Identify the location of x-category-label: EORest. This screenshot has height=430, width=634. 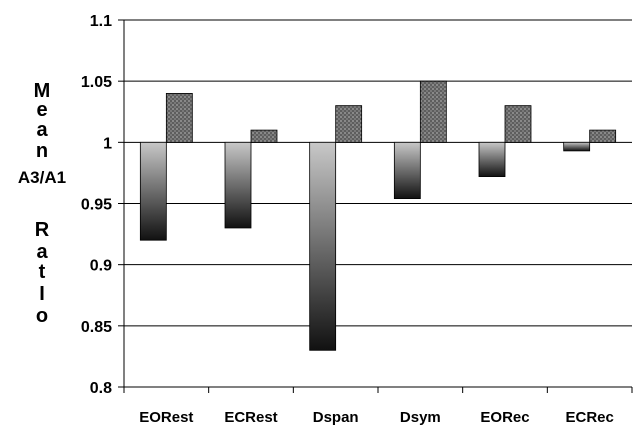
(166, 417).